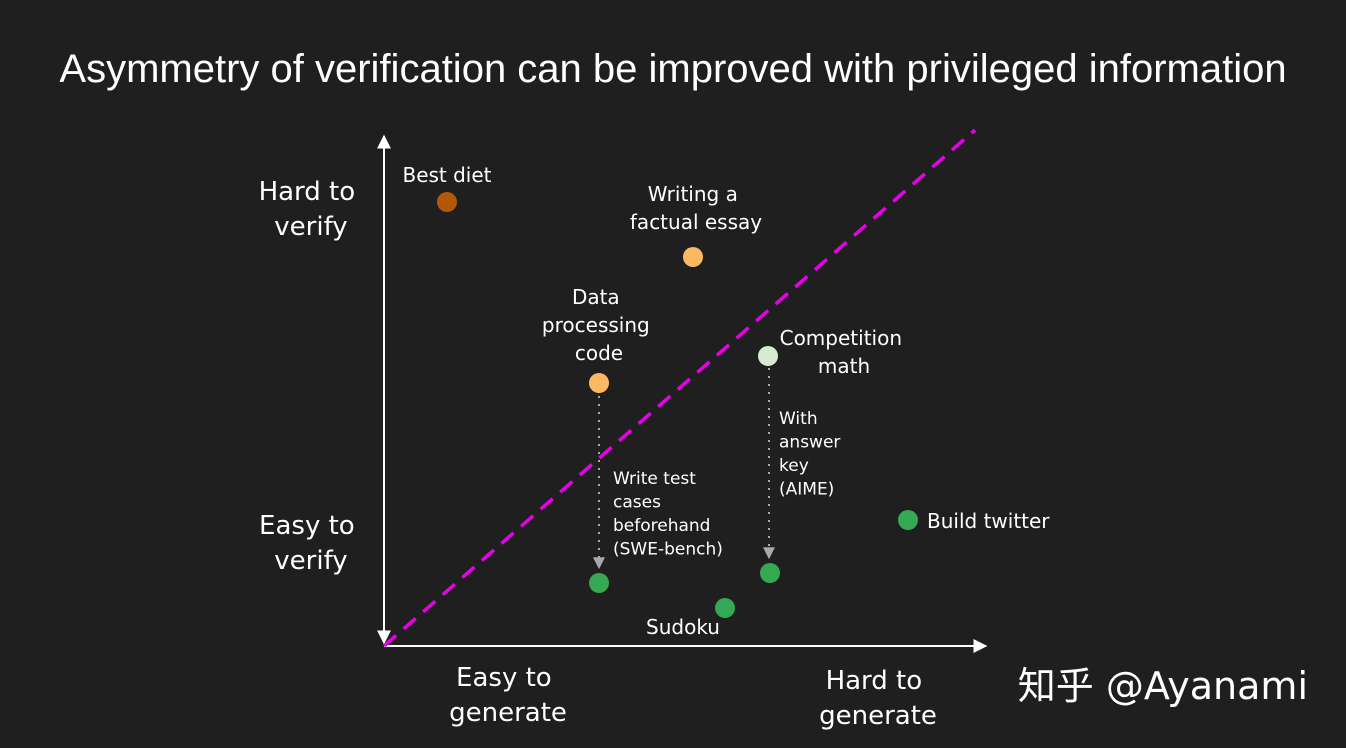 The image size is (1346, 748). I want to click on factual-essay-line: Writing a, so click(693, 194).